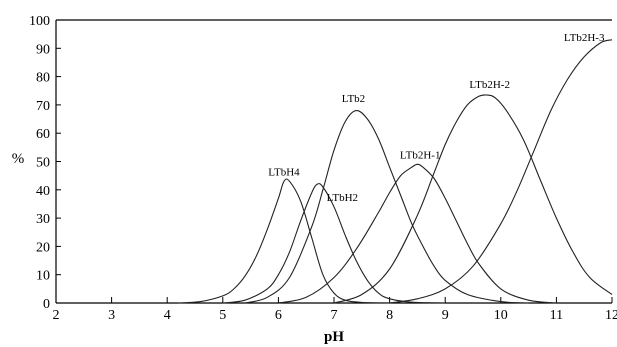  Describe the element at coordinates (334, 337) in the screenshot. I see `x-axis-title: pH` at that location.